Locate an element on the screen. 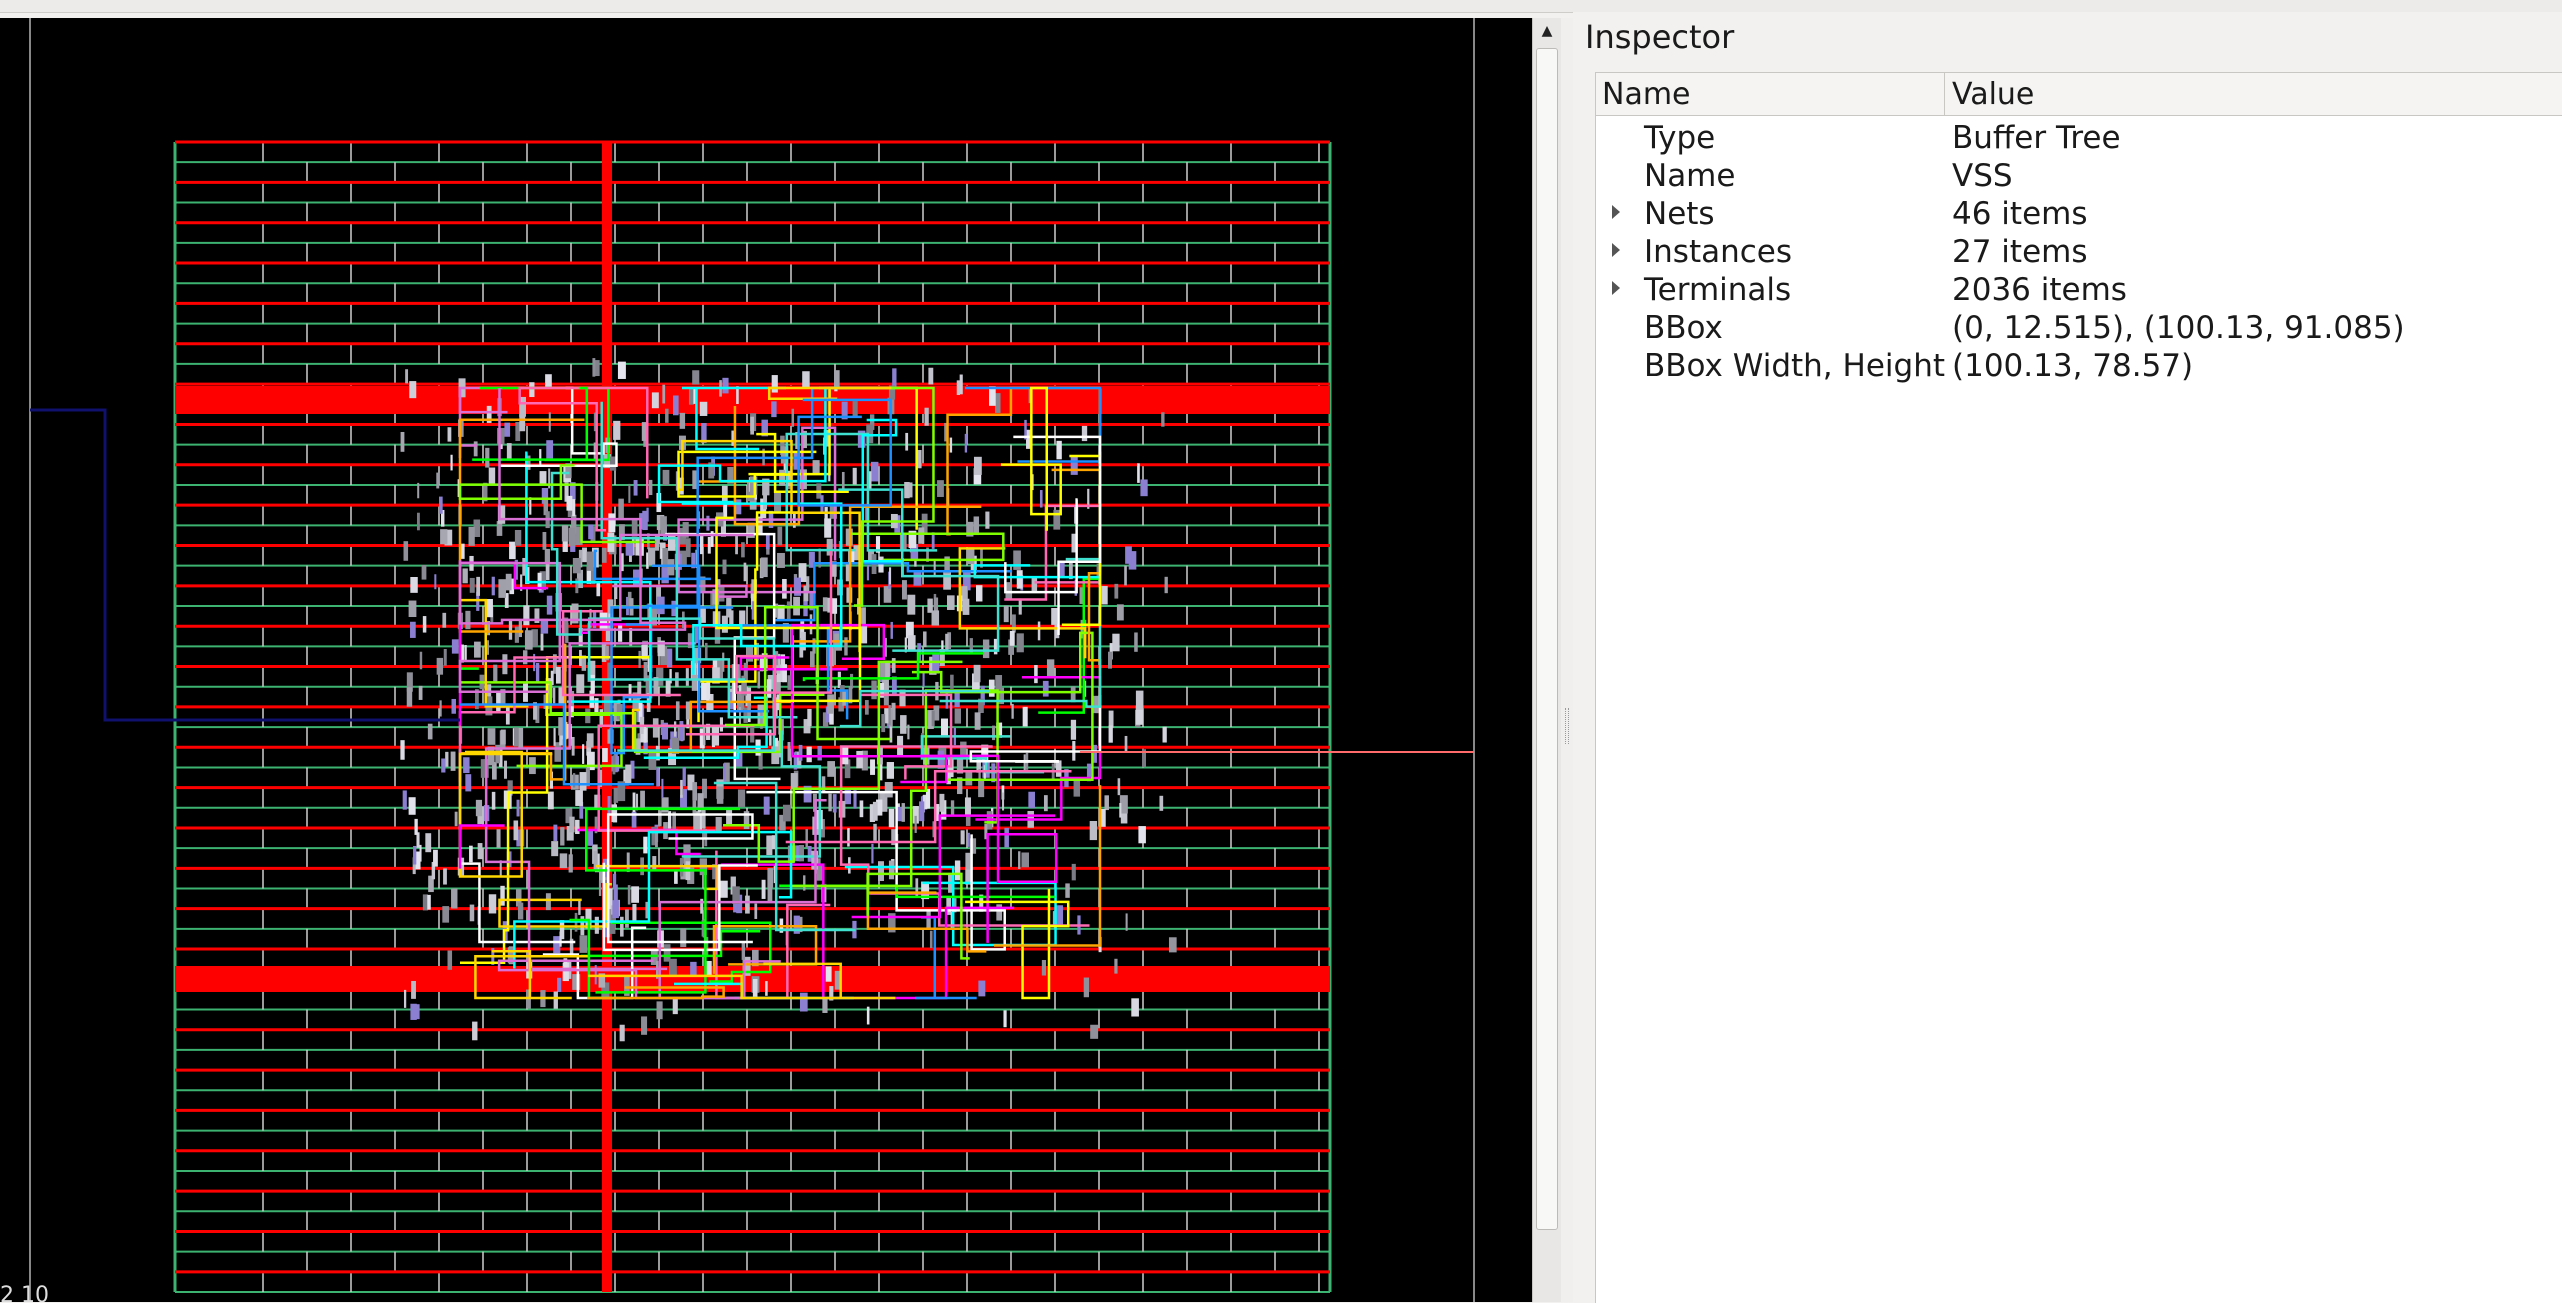  scrollbar-thumb is located at coordinates (1547, 639).